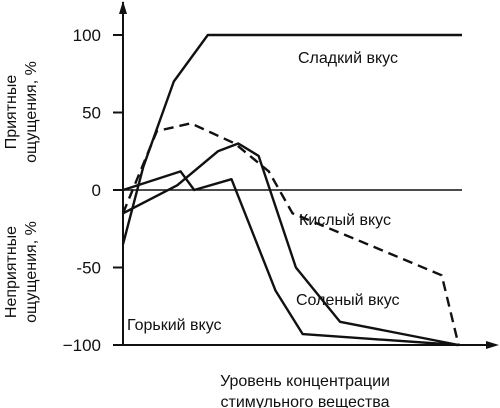 The image size is (500, 408). I want to click on y-tick-label: -50, so click(88, 268).